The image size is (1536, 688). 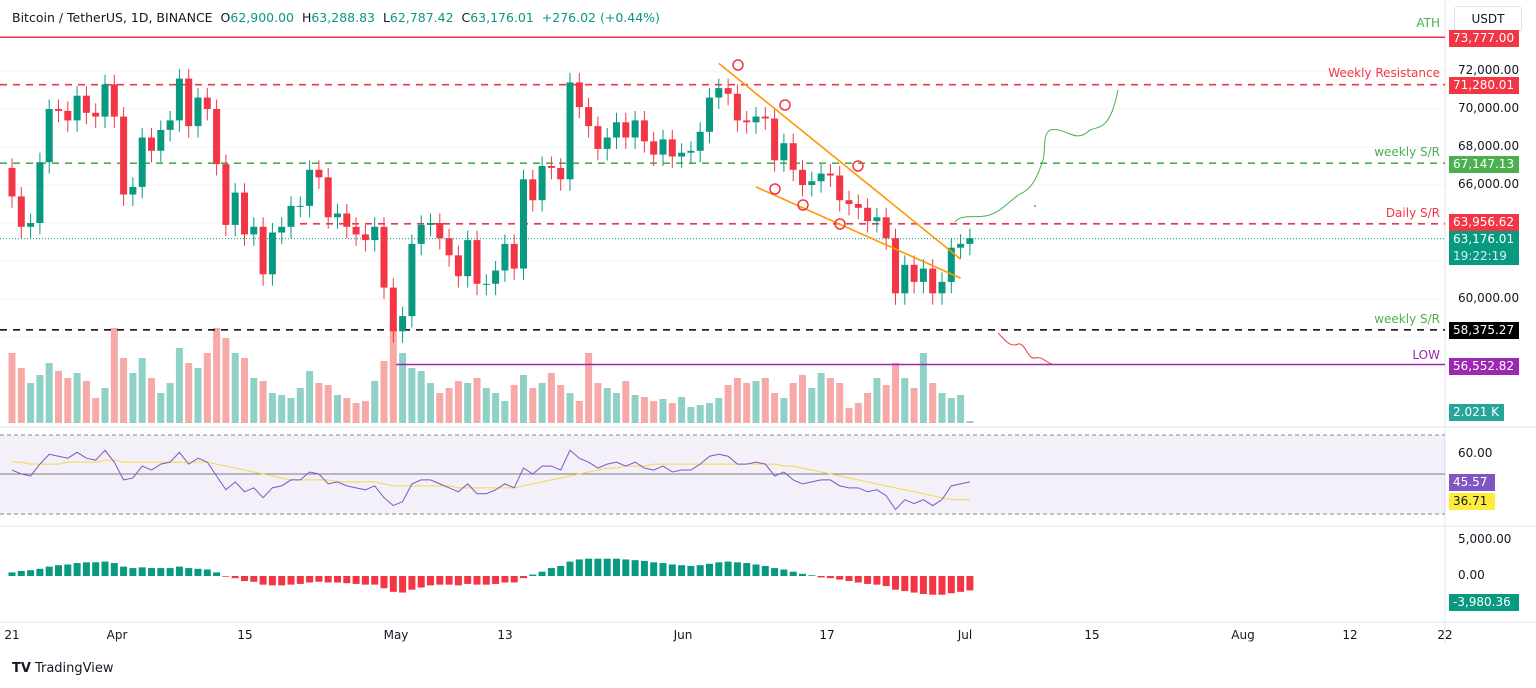 What do you see at coordinates (1485, 539) in the screenshot?
I see `macd-tick: 5,000.00` at bounding box center [1485, 539].